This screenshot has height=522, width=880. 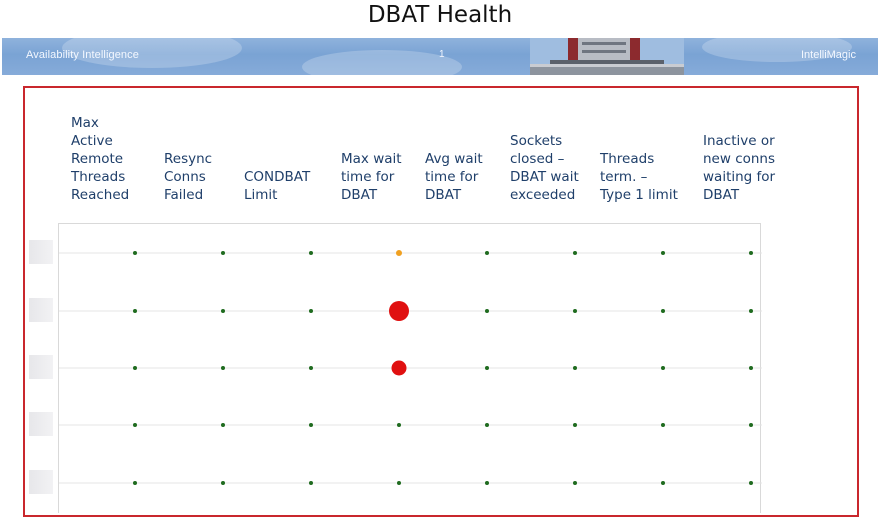 What do you see at coordinates (639, 177) in the screenshot?
I see `column-header: Threads term. – Type 1 limit` at bounding box center [639, 177].